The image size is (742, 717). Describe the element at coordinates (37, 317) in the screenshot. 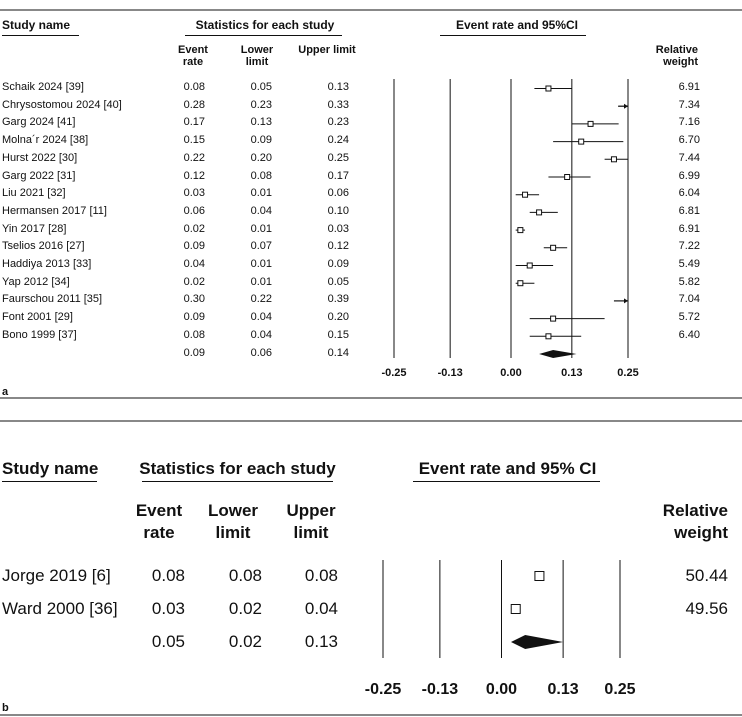

I see `study-name: Font 2001 [29]` at that location.